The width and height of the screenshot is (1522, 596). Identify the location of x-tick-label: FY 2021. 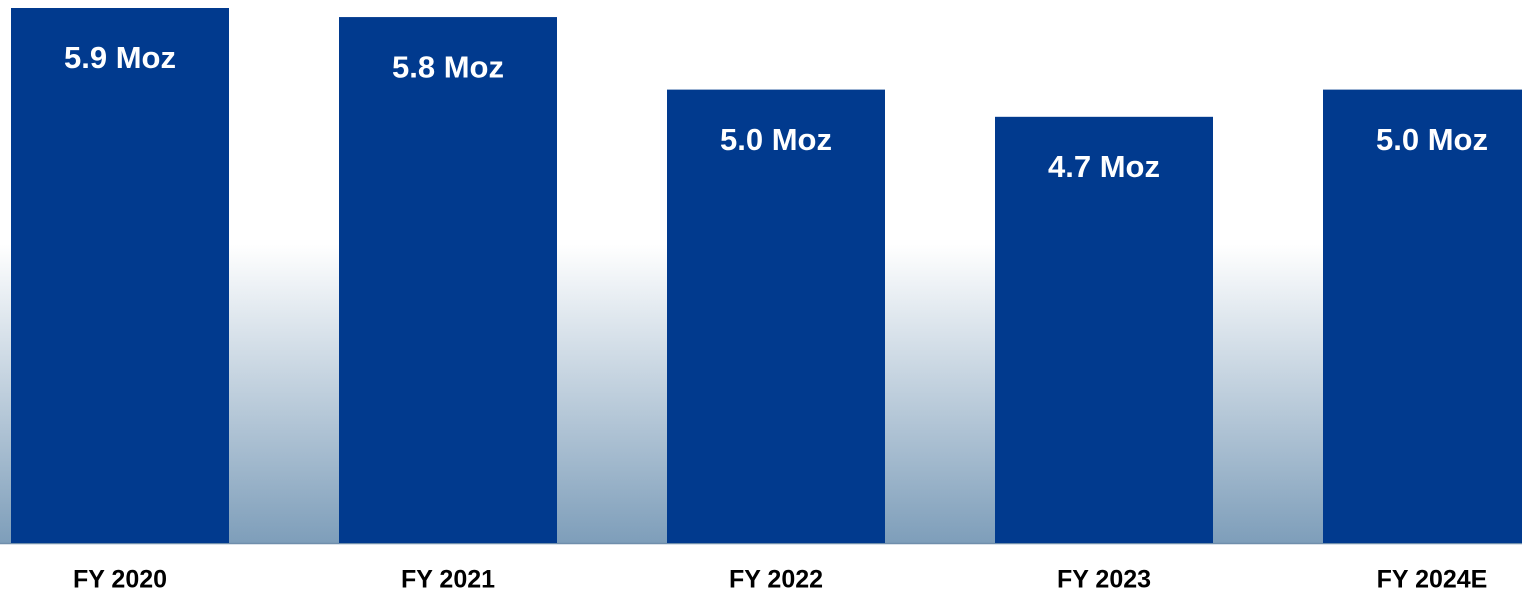
(448, 580).